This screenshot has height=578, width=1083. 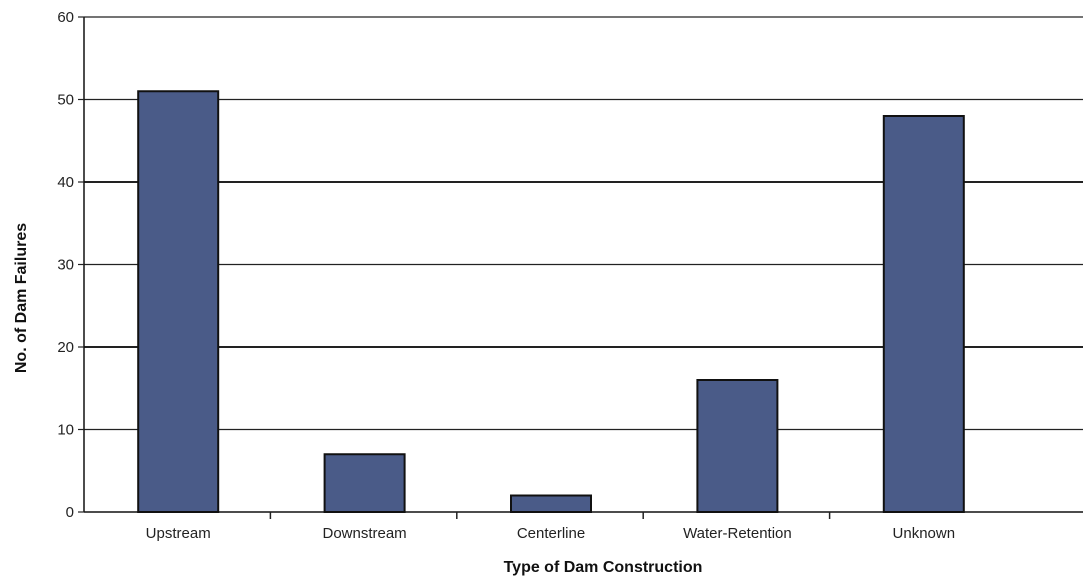 What do you see at coordinates (364, 533) in the screenshot?
I see `x-tick-label: Downstream` at bounding box center [364, 533].